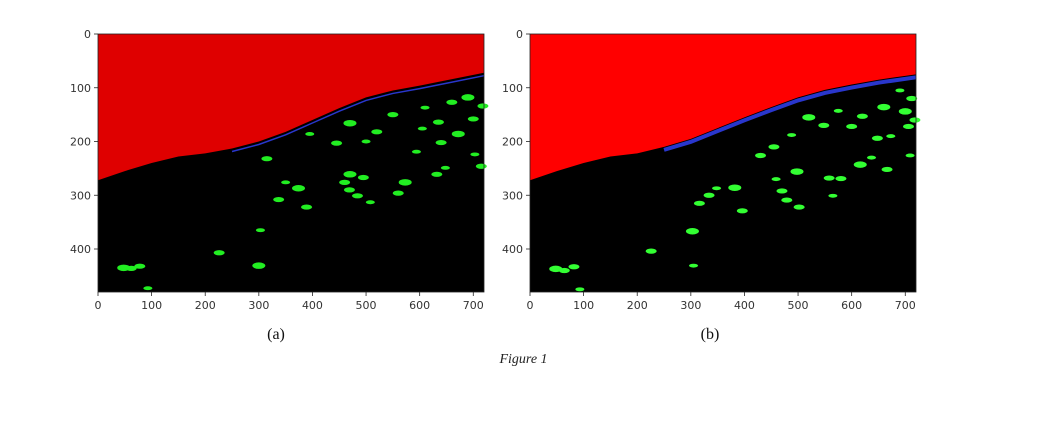  Describe the element at coordinates (905, 305) in the screenshot. I see `x-tick-label-b-7: 700` at that location.